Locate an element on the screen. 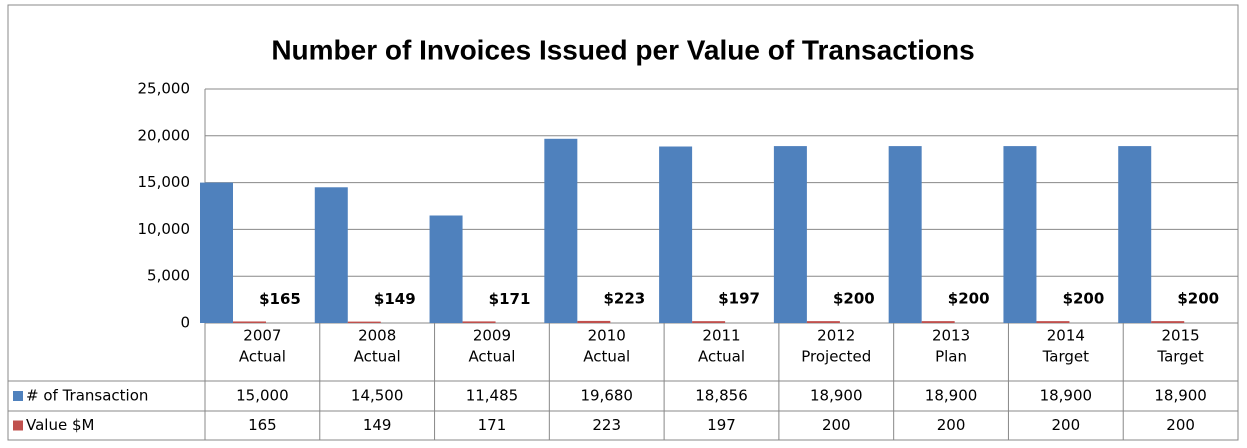  x-tick-label: 2010 is located at coordinates (607, 336).